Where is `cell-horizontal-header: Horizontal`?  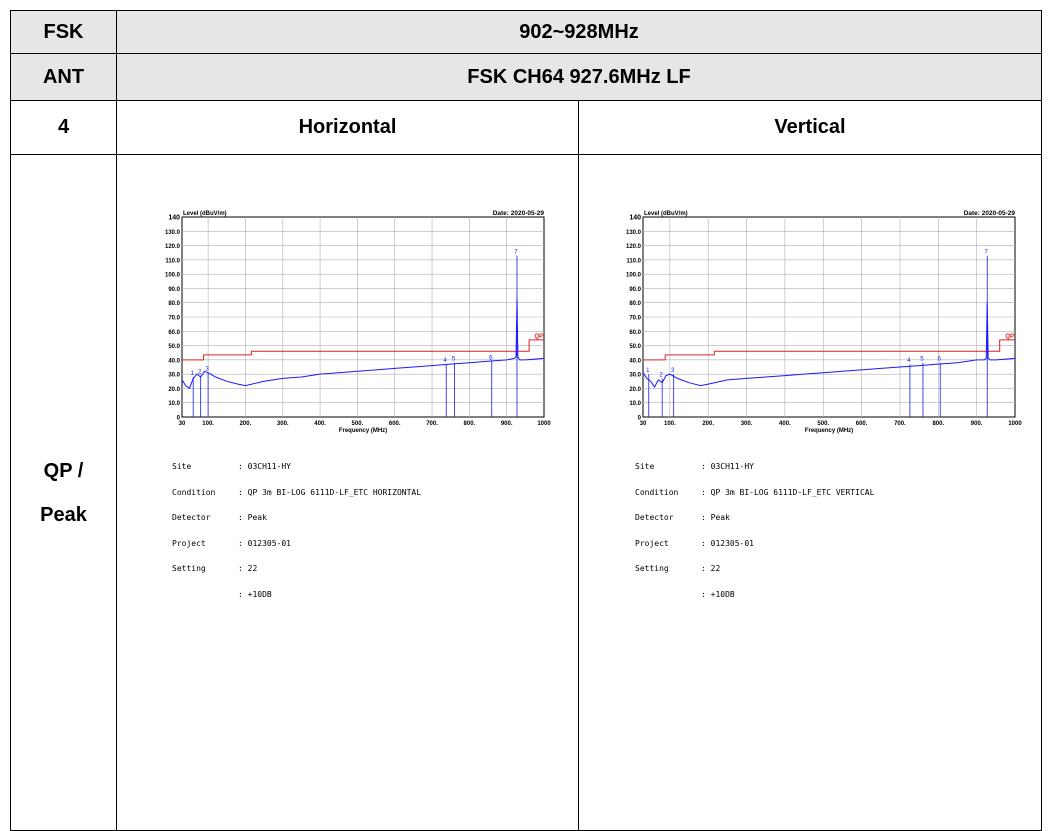
cell-horizontal-header: Horizontal is located at coordinates (347, 127).